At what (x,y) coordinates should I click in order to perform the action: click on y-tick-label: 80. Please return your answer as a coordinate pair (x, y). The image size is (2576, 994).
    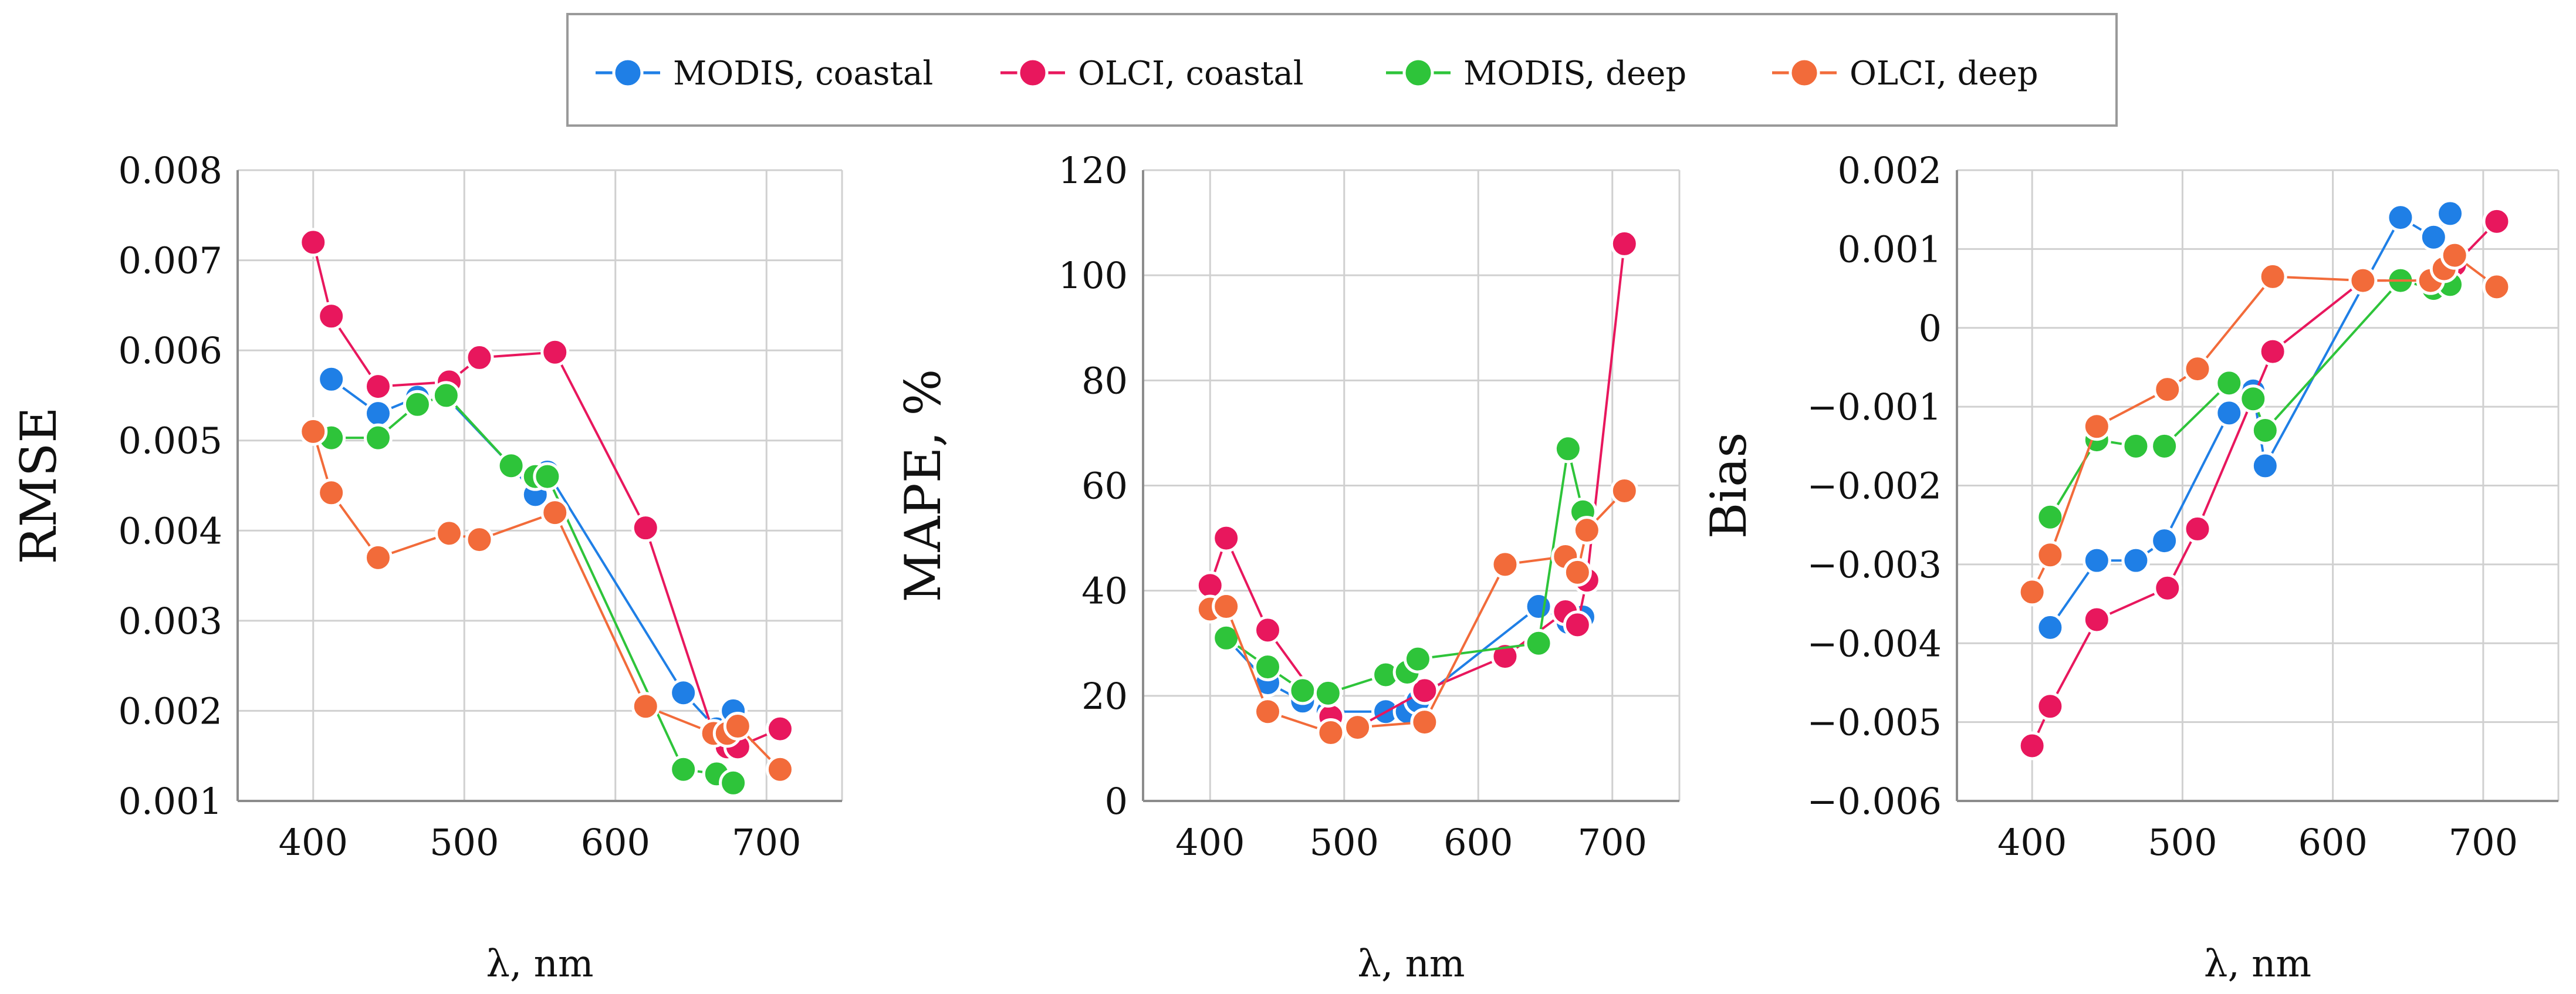
    Looking at the image, I should click on (1104, 380).